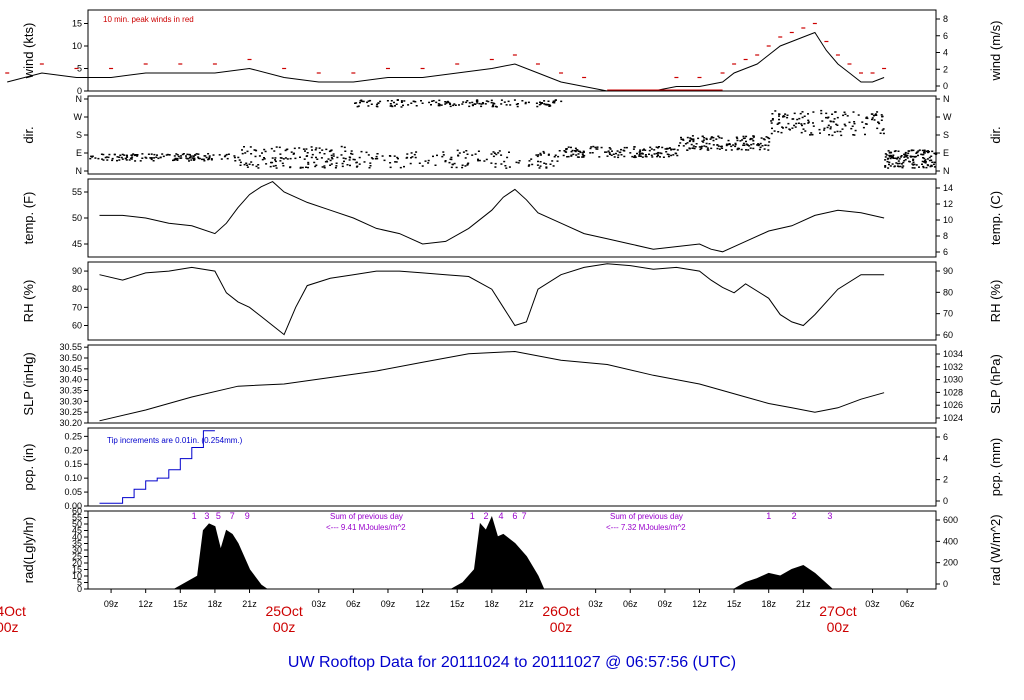  Describe the element at coordinates (366, 527) in the screenshot. I see `rad-sum-1-value: <--- 9.41 MJoules/m^2` at that location.